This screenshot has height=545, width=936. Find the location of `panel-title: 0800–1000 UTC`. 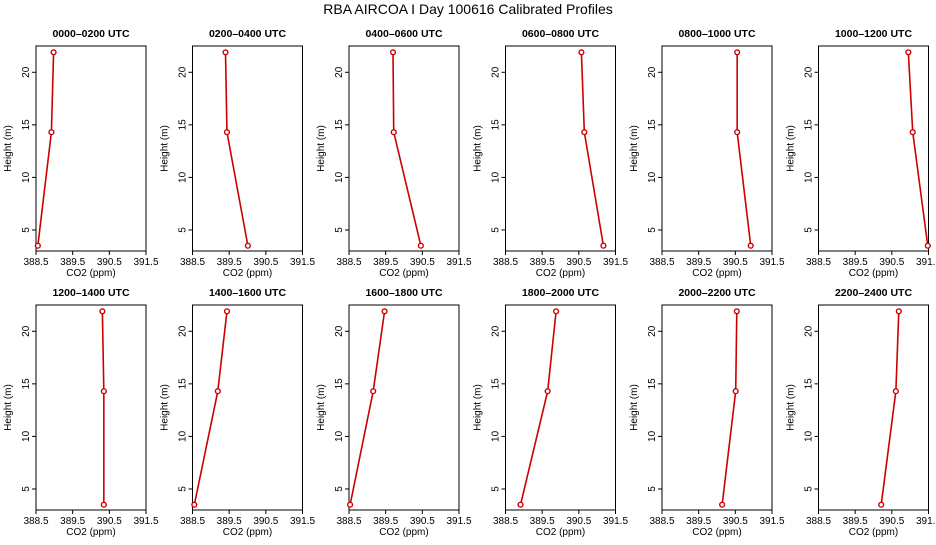

panel-title: 0800–1000 UTC is located at coordinates (716, 34).